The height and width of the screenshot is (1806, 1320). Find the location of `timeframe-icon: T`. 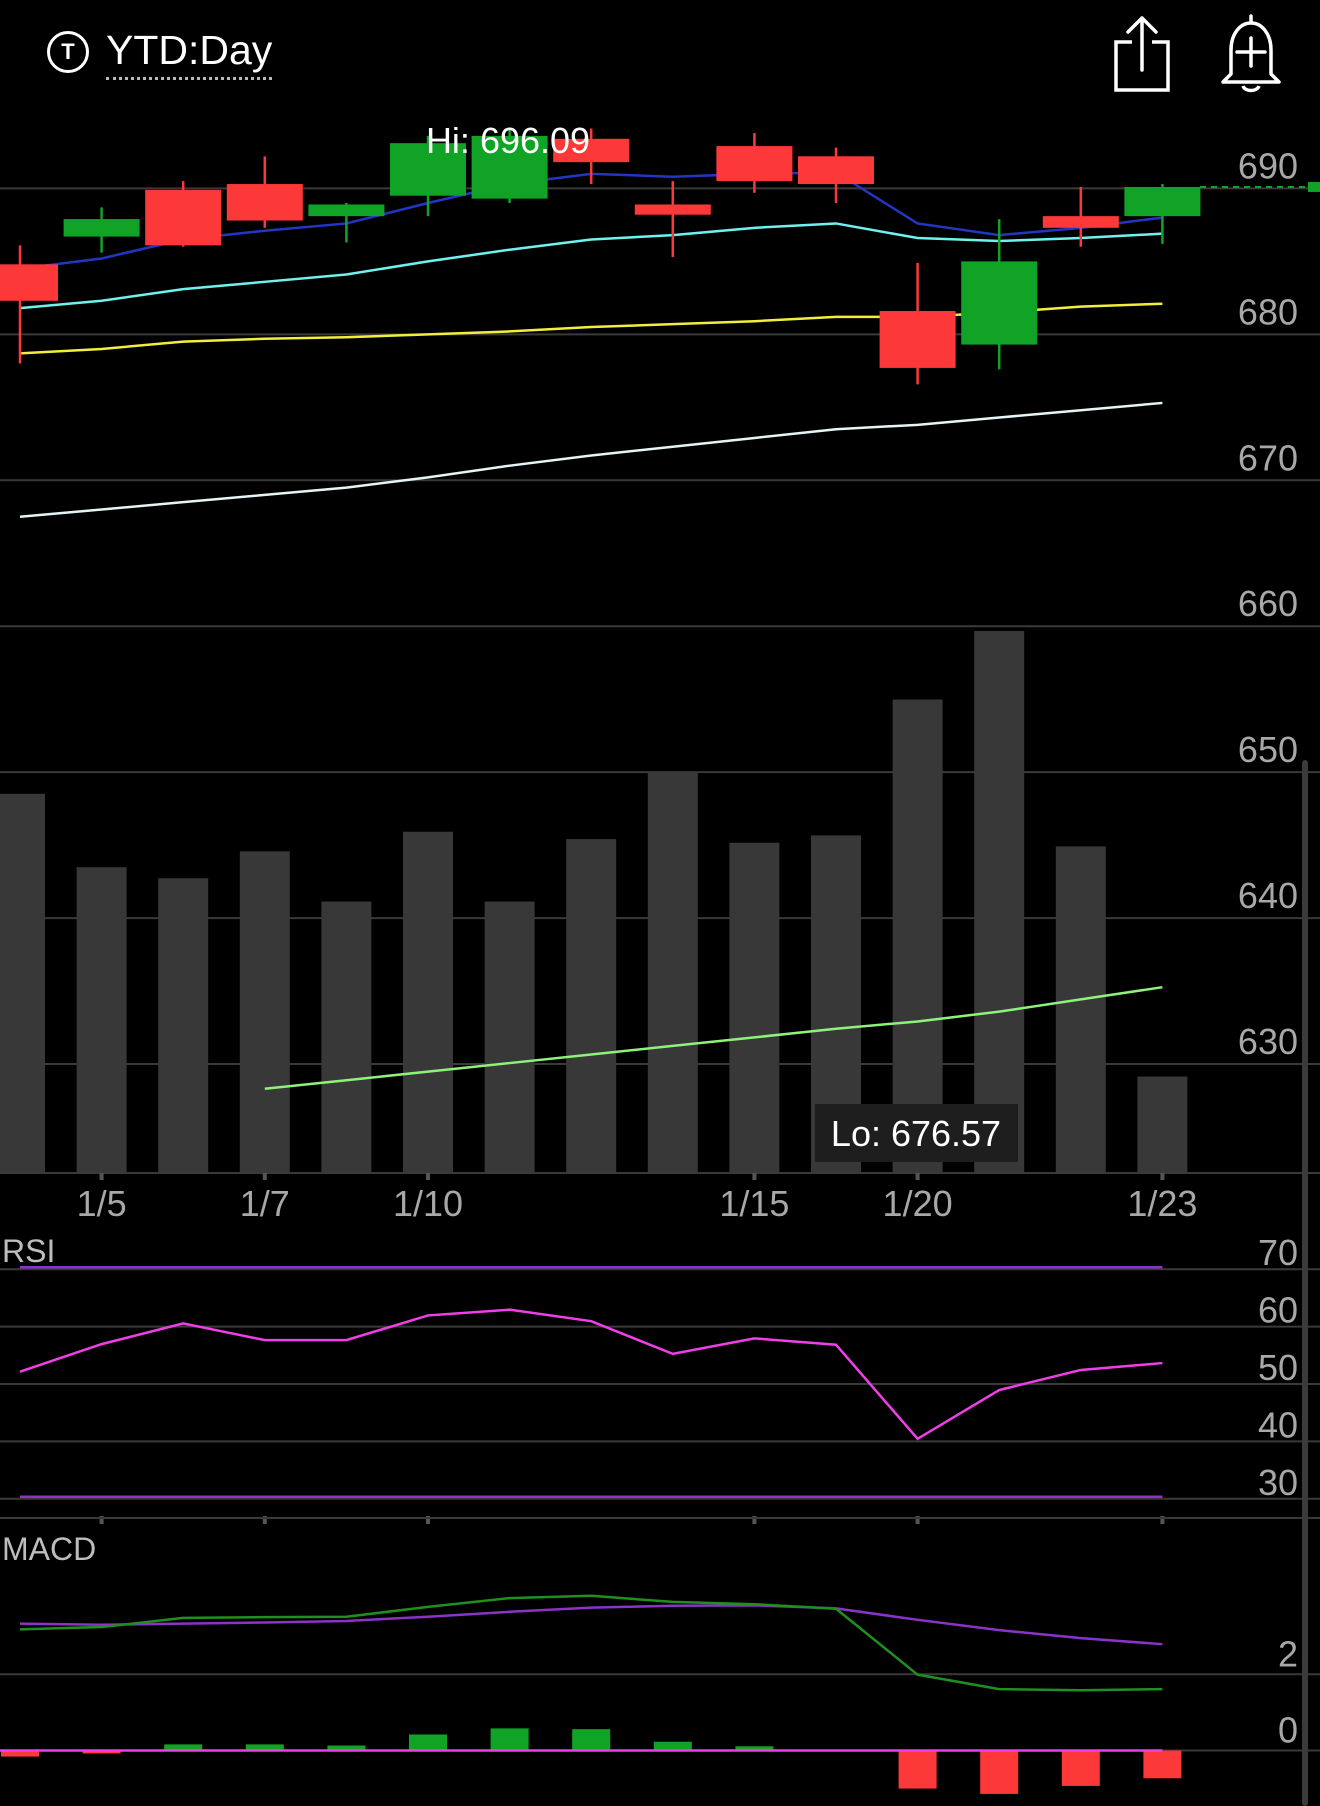

timeframe-icon: T is located at coordinates (68, 52).